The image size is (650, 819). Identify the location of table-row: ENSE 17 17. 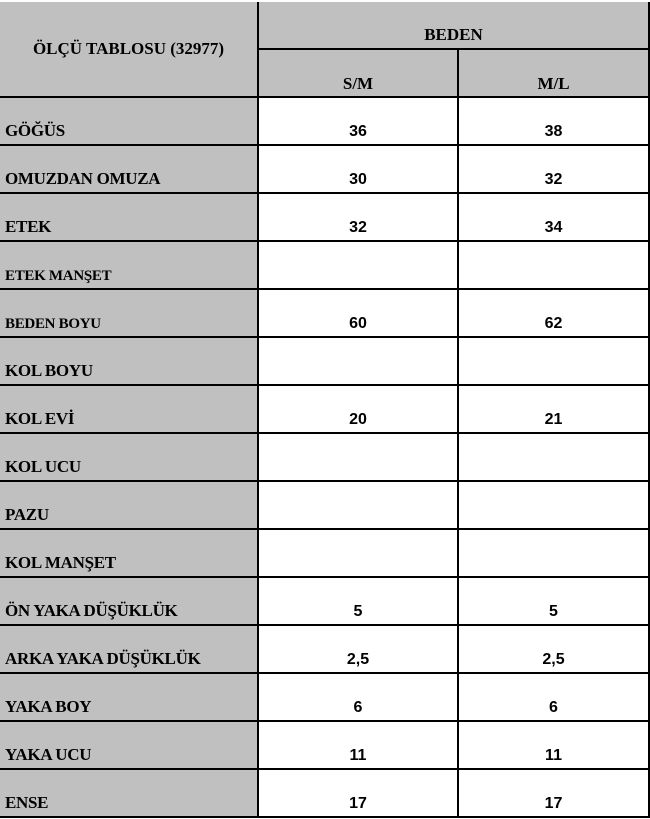
(325, 793).